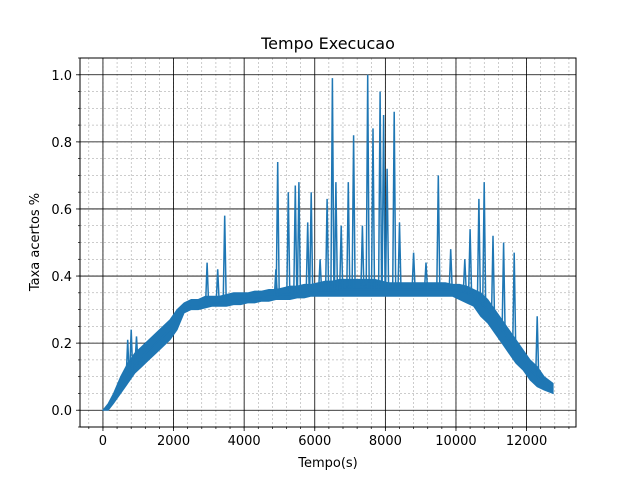 This screenshot has height=480, width=640. I want to click on x-tick-label: 0, so click(103, 441).